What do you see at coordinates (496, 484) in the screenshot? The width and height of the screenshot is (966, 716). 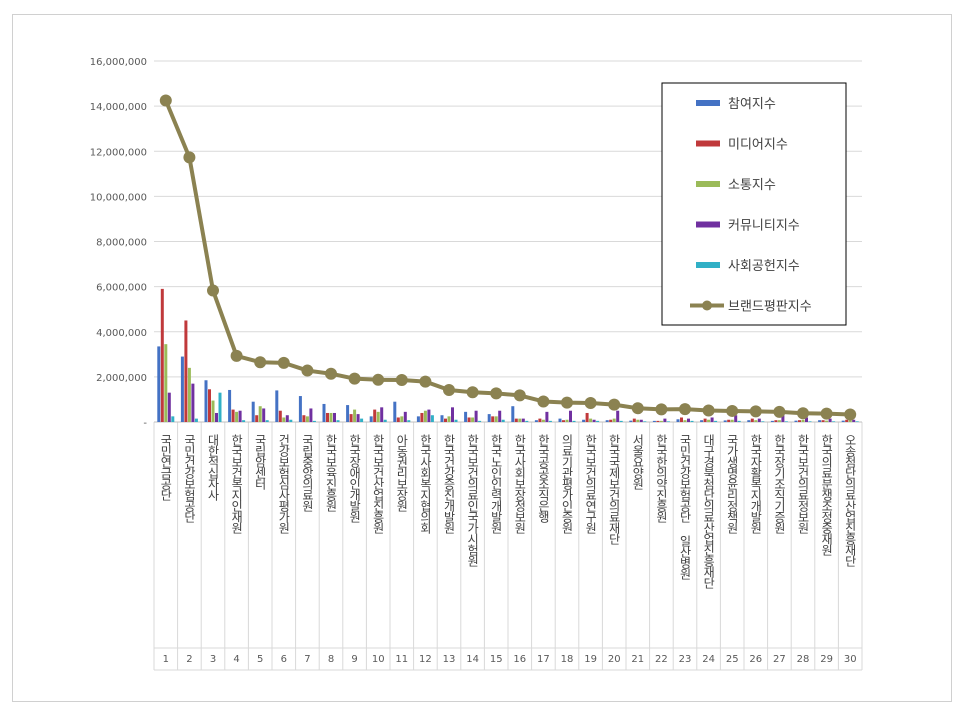 I see `category-label: 한국노인인력개발원` at bounding box center [496, 484].